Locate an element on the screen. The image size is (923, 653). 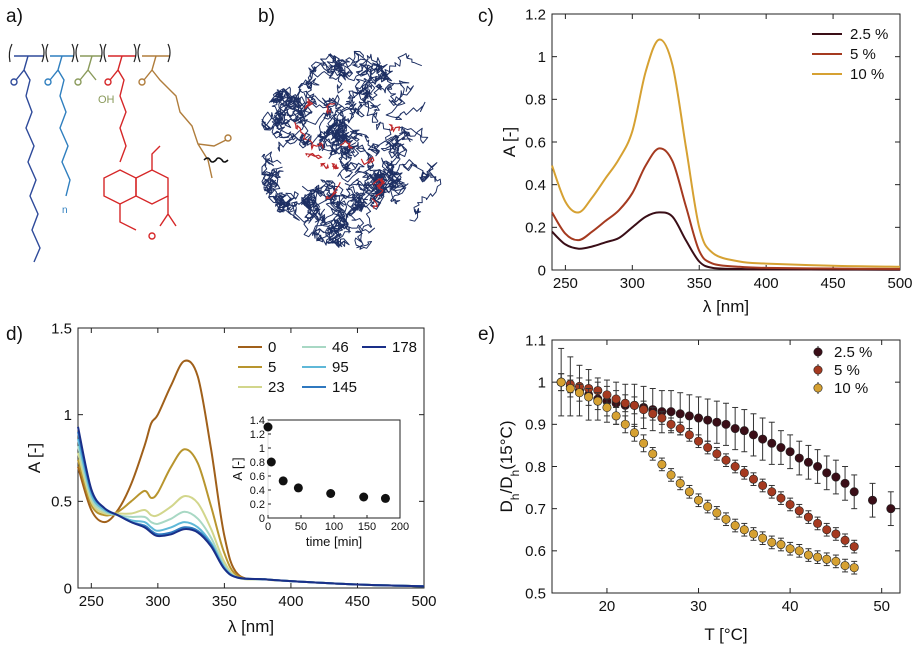
x-tick-label: 300 is located at coordinates (157, 601).